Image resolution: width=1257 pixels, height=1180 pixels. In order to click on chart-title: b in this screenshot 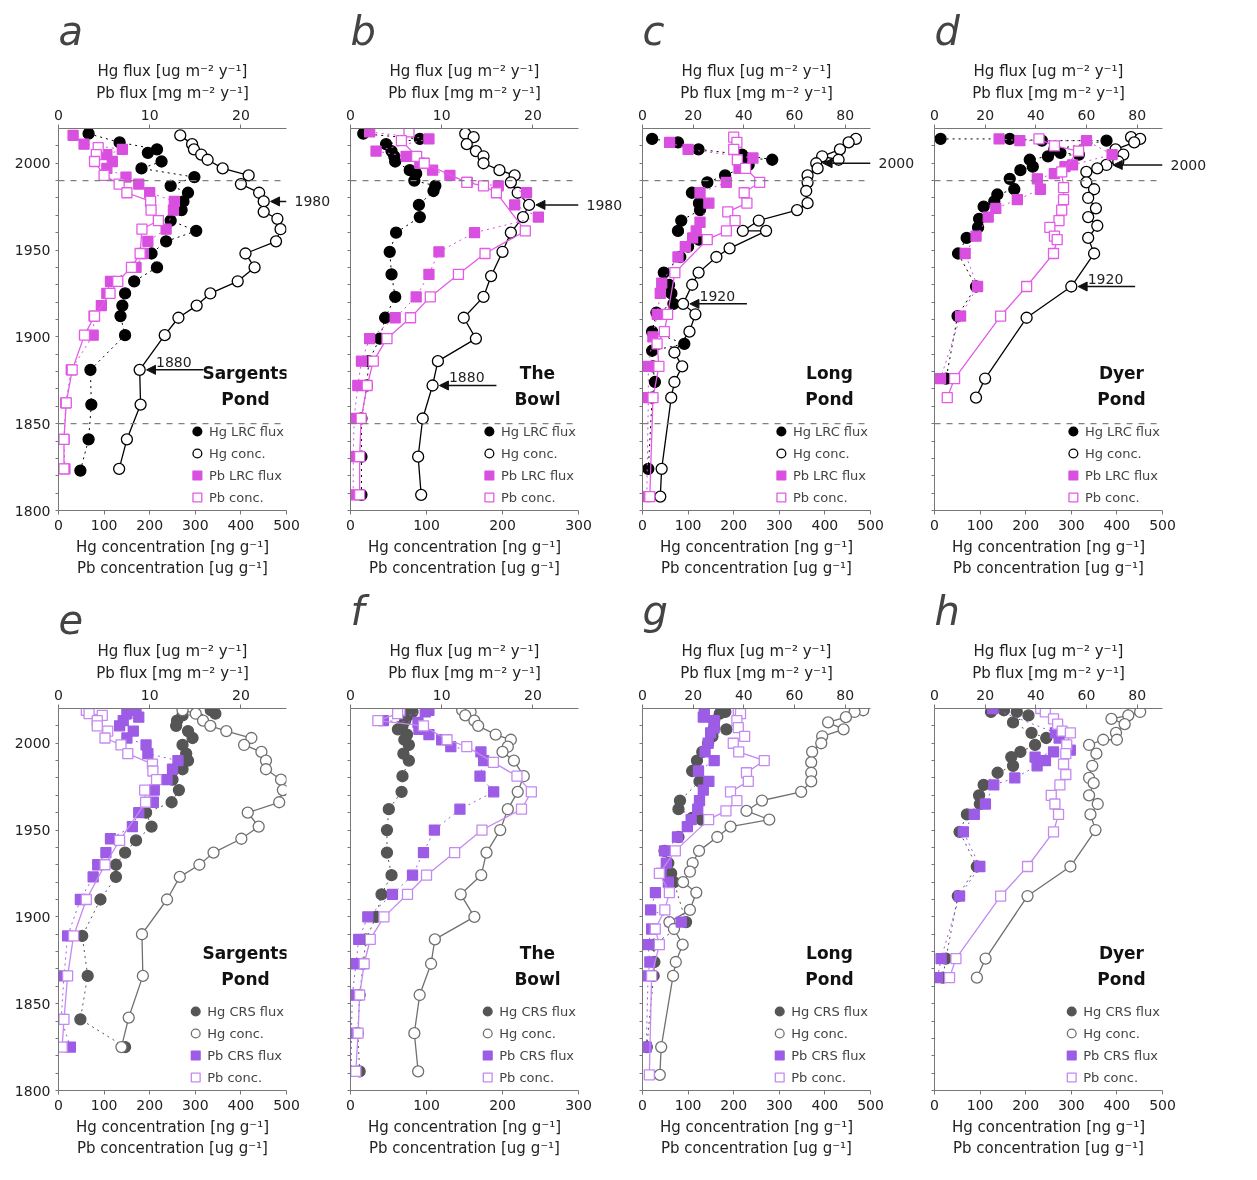, I will do `click(363, 30)`.